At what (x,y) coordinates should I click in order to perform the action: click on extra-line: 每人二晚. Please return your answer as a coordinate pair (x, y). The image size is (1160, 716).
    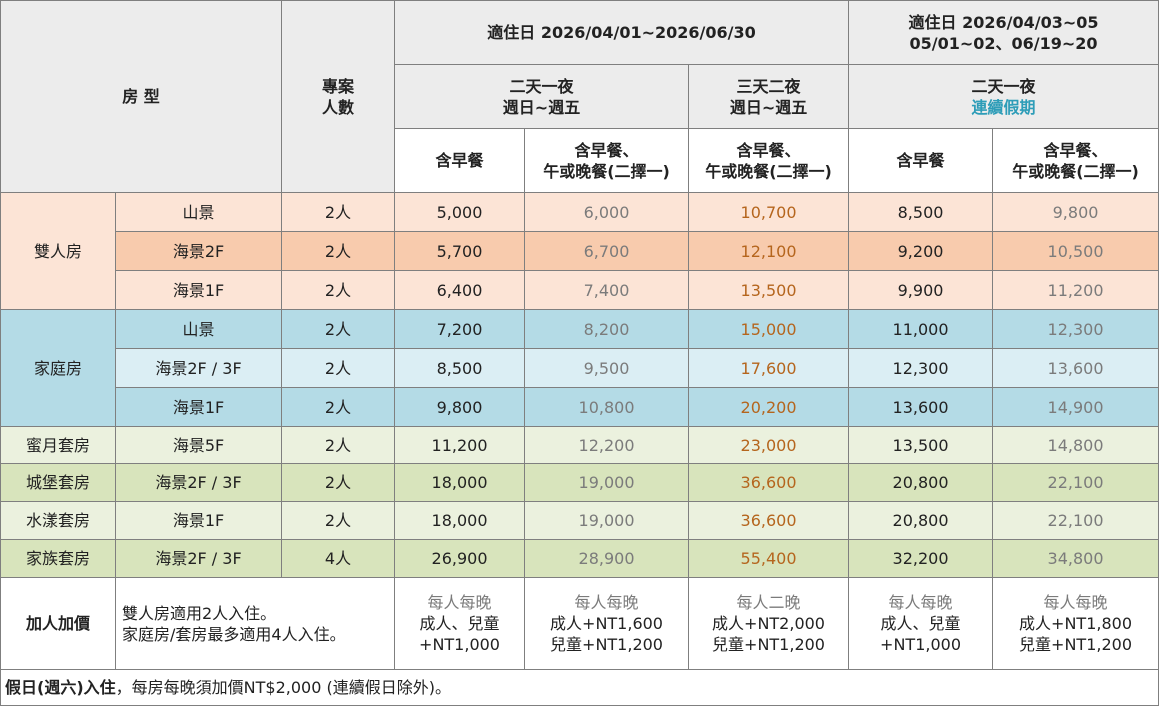
    Looking at the image, I should click on (768, 602).